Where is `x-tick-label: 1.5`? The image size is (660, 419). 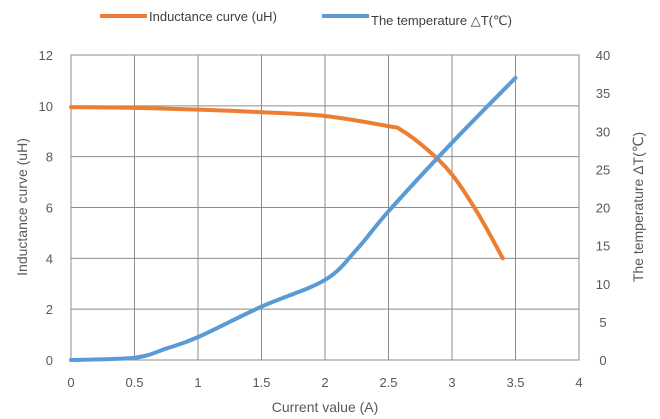
x-tick-label: 1.5 is located at coordinates (261, 382).